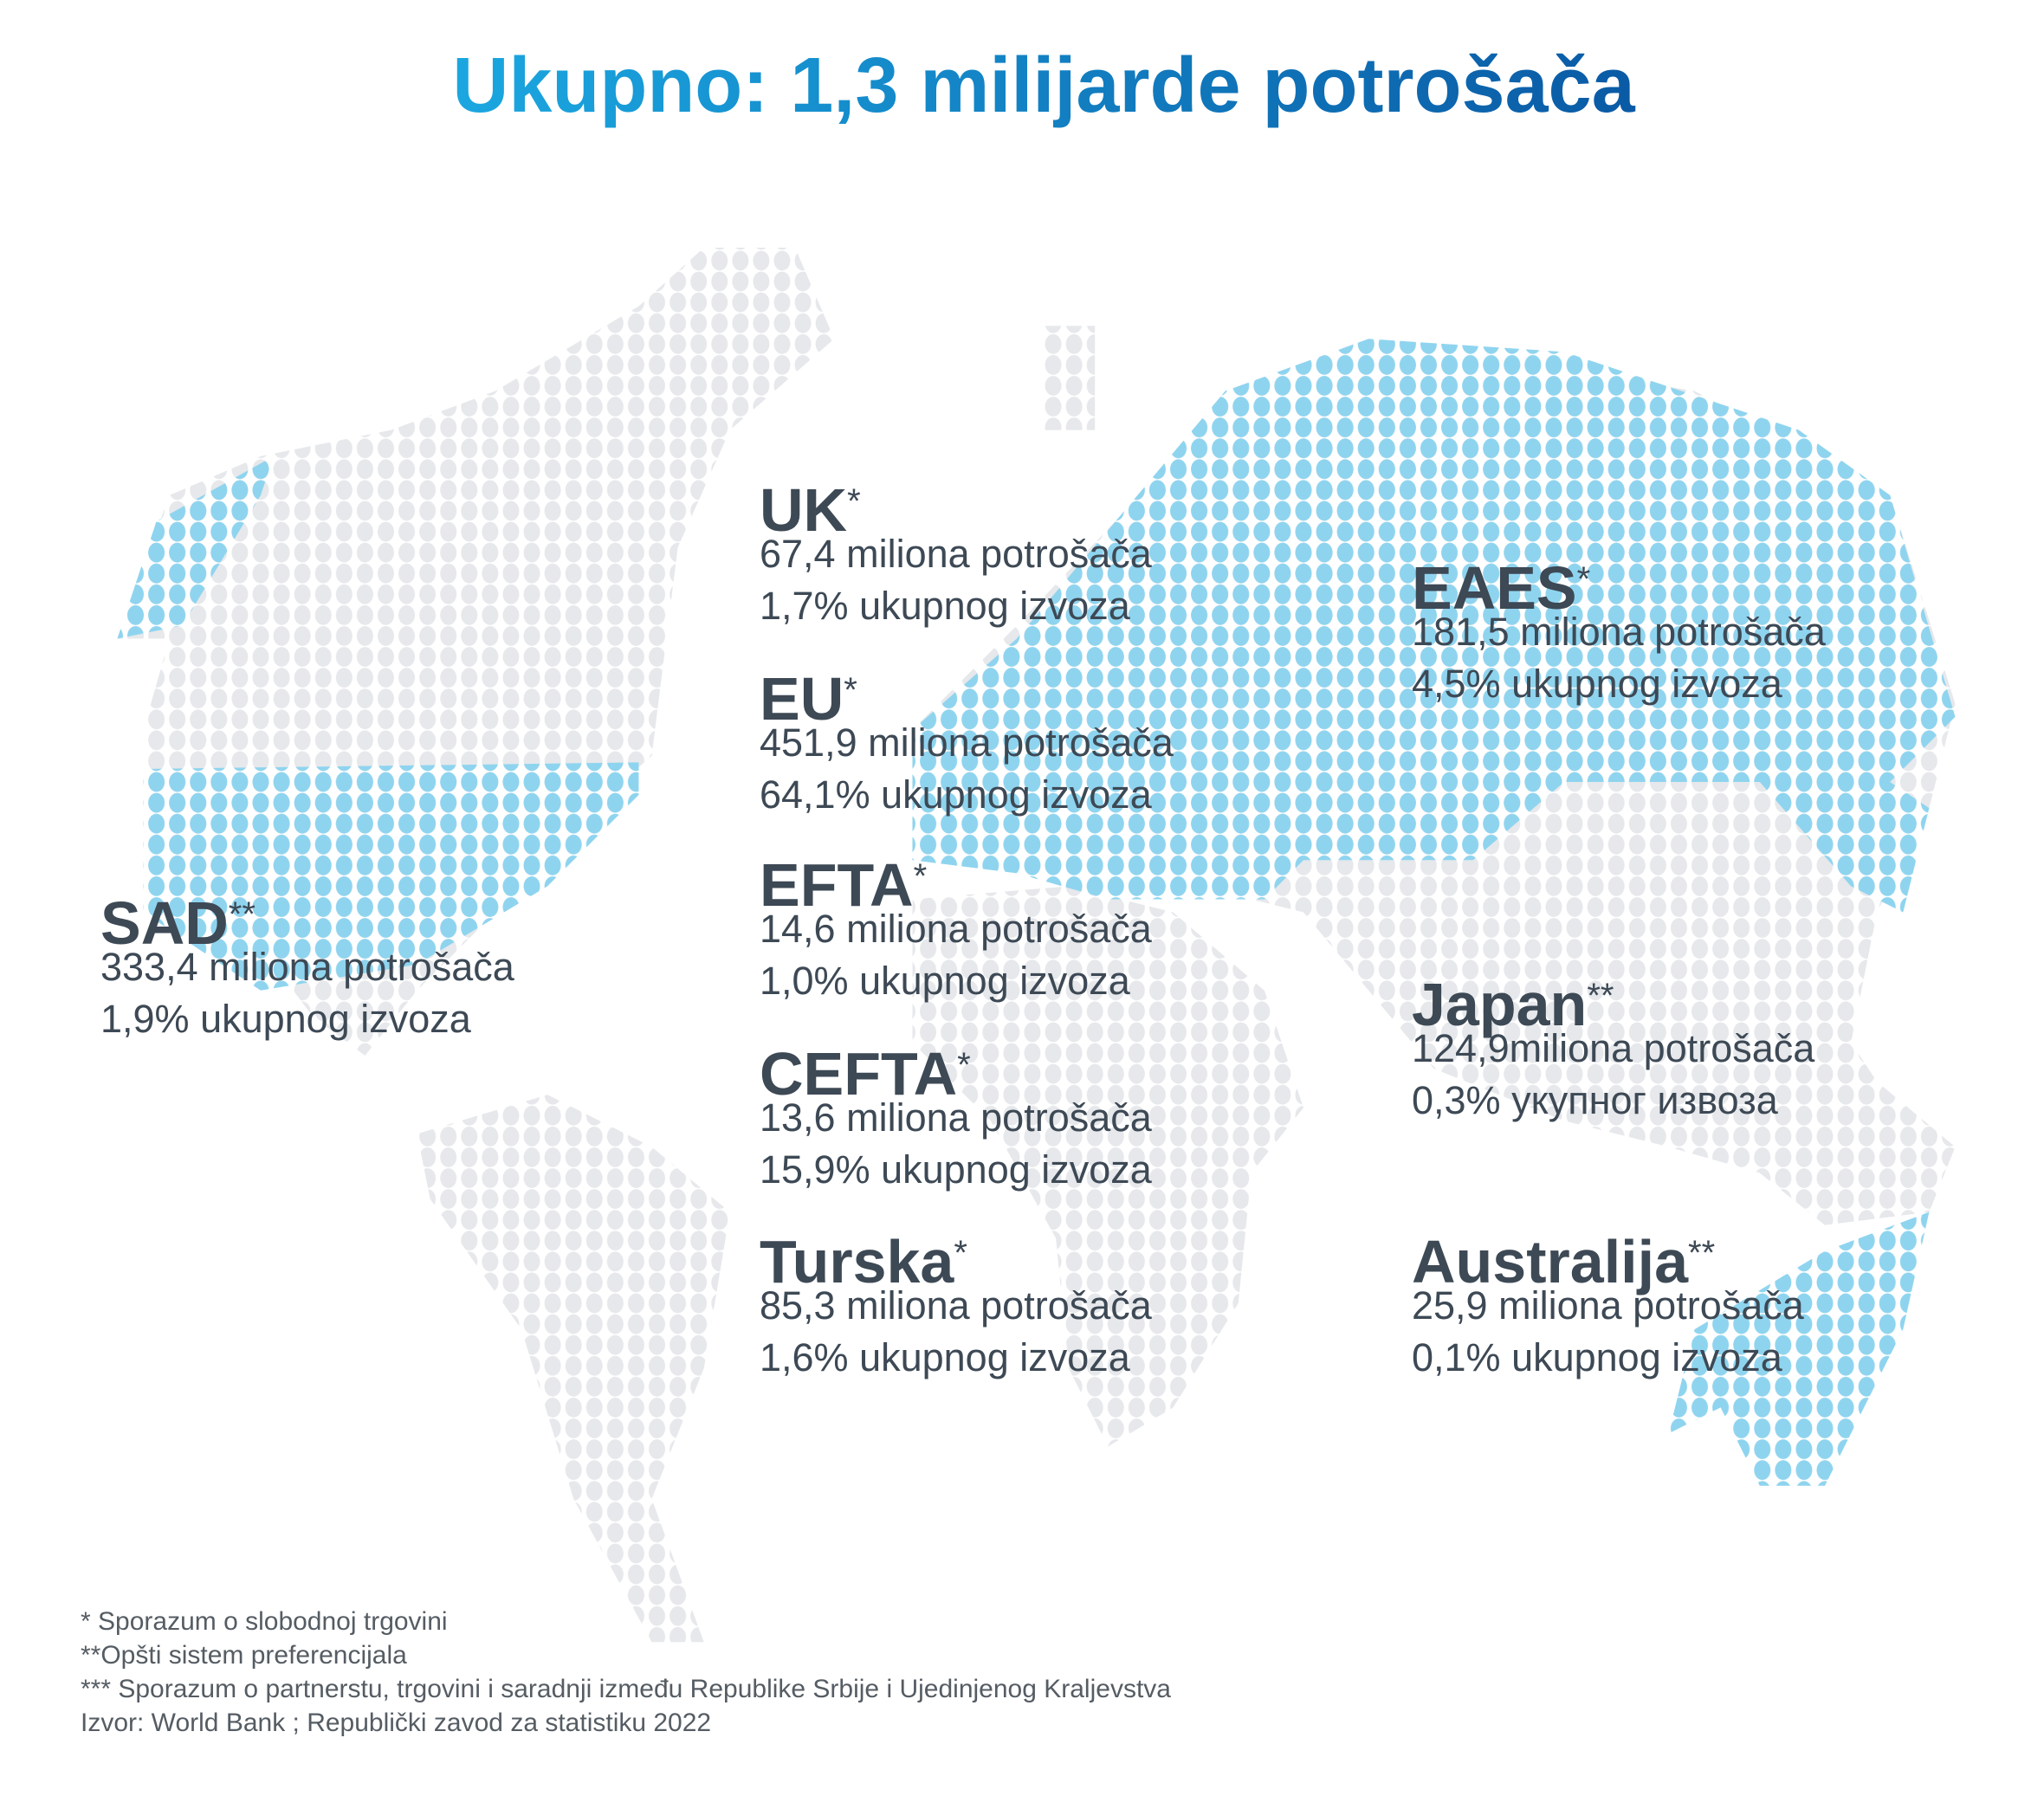  Describe the element at coordinates (858, 1074) in the screenshot. I see `region-name-text: CEFTA` at that location.